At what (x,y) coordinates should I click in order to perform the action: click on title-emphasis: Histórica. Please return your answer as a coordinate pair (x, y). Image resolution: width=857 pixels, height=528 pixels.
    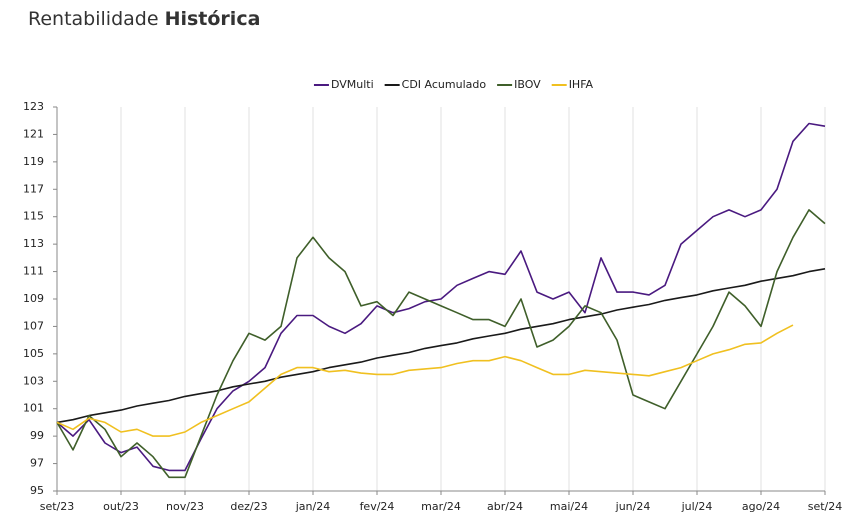
    Looking at the image, I should click on (213, 19).